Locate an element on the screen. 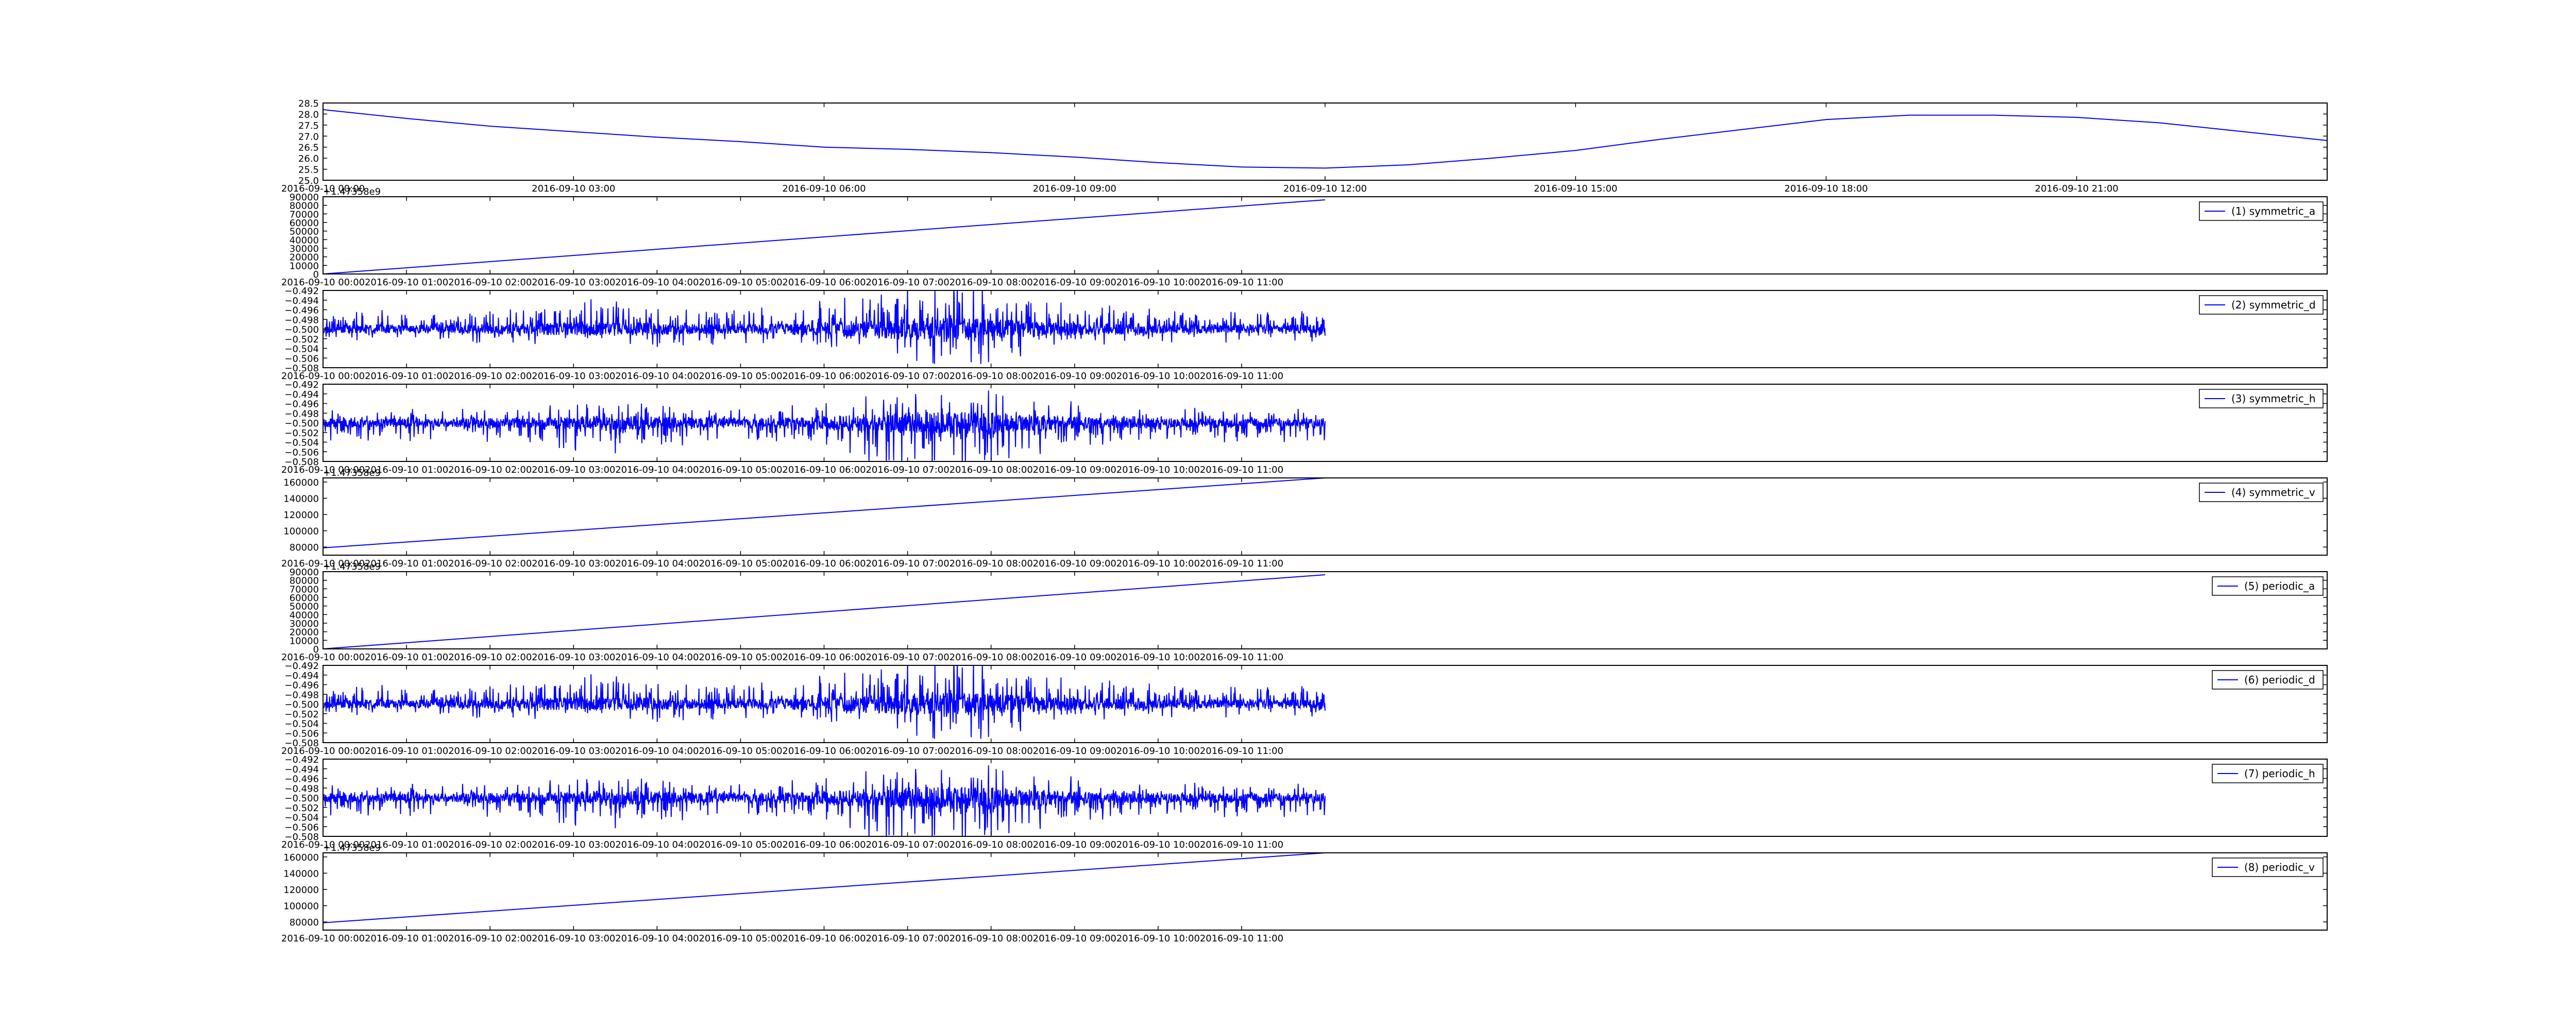 The height and width of the screenshot is (1030, 2576). y-tick-label: −0.508 is located at coordinates (301, 368).